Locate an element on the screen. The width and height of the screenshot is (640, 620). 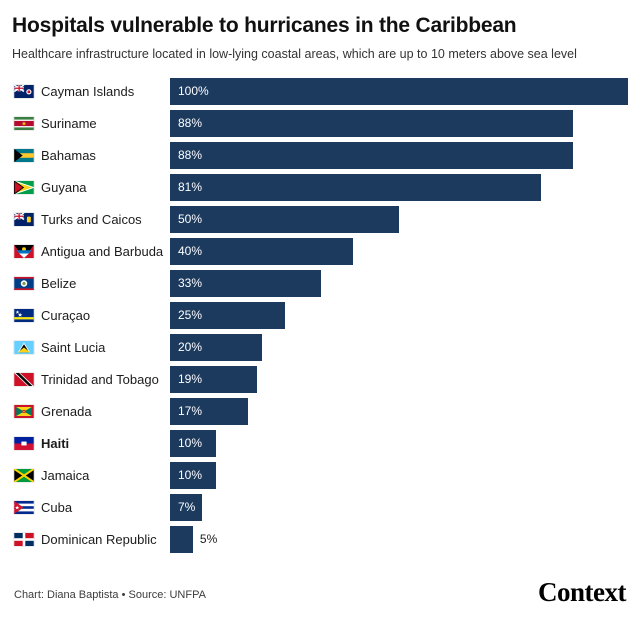
flag-dominican-icon is located at coordinates (24, 539).